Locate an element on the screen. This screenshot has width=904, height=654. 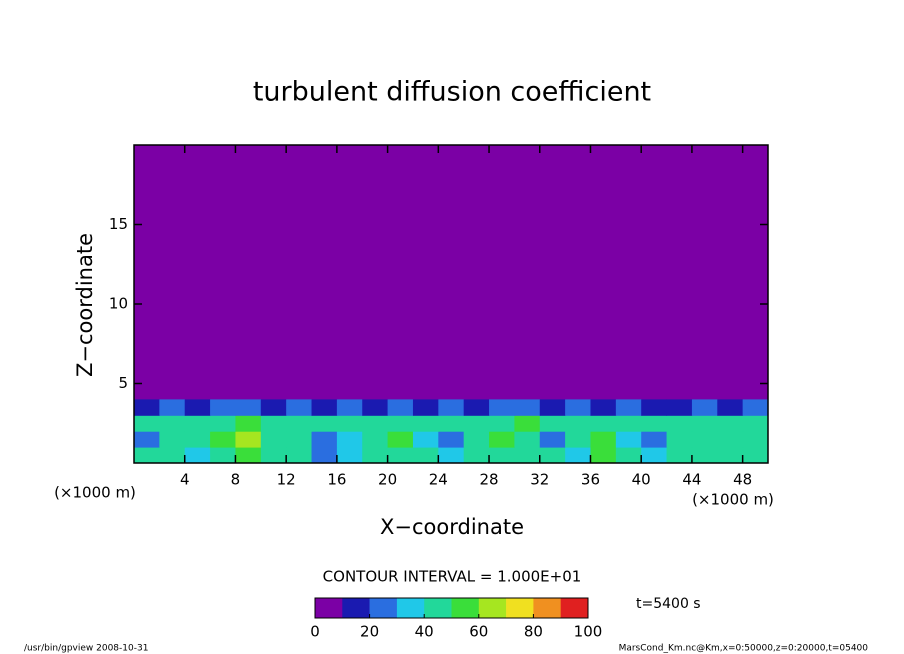
x-unit-left: (×1000 m) is located at coordinates (95, 493).